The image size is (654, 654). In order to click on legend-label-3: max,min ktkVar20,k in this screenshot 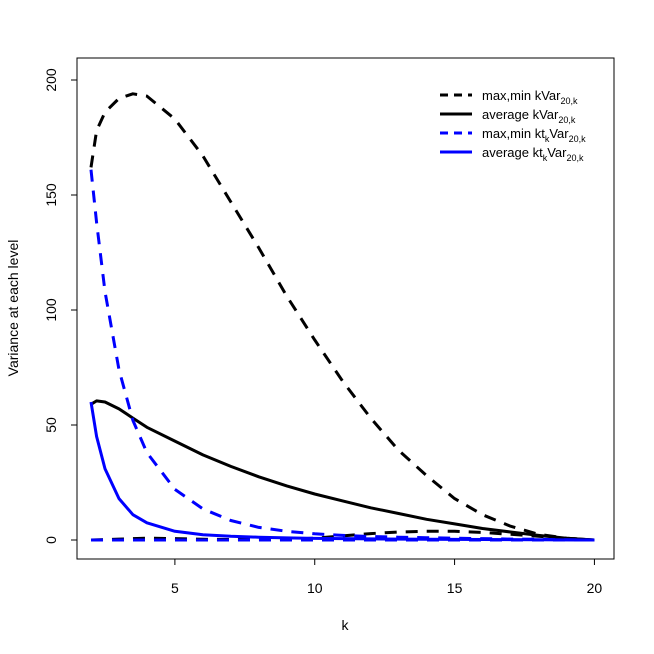, I will do `click(534, 135)`.